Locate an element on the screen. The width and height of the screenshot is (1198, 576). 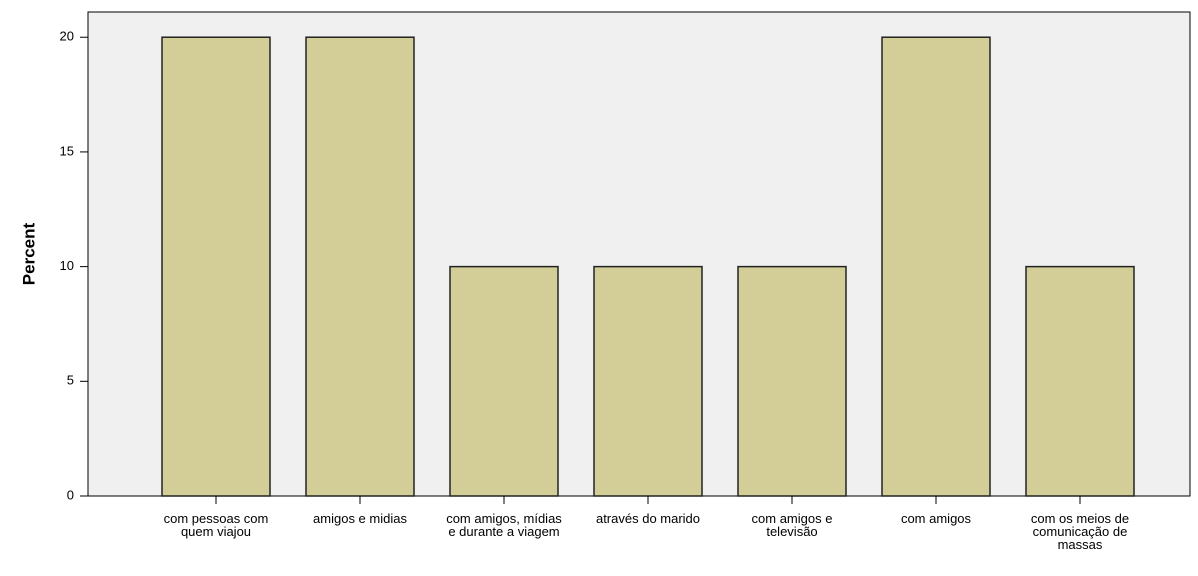
y-tick-label: 20 is located at coordinates (67, 36).